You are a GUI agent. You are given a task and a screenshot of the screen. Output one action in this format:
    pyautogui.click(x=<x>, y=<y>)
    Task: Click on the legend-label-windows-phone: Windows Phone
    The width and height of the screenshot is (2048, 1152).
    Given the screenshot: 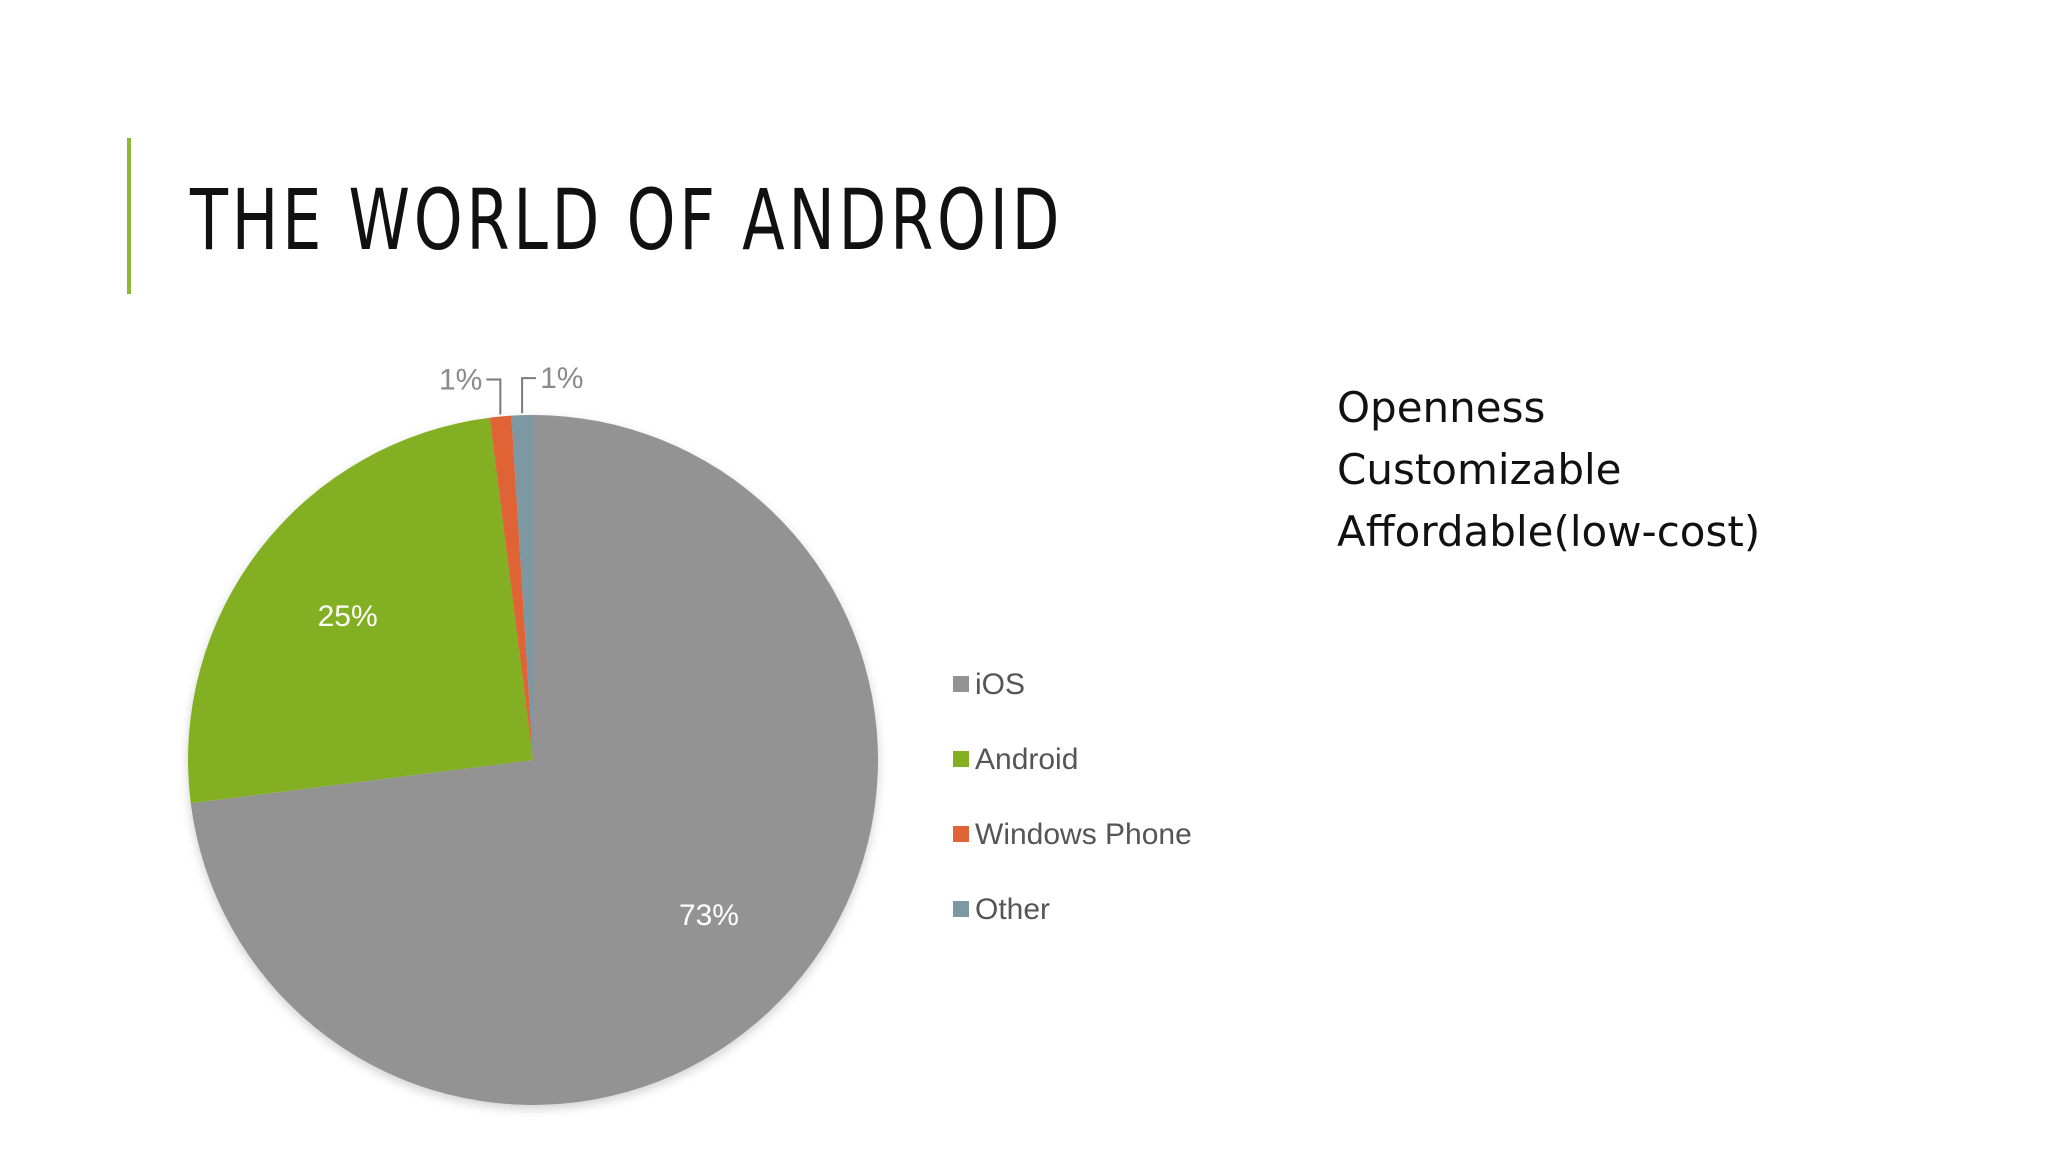 What is the action you would take?
    pyautogui.click(x=1083, y=834)
    